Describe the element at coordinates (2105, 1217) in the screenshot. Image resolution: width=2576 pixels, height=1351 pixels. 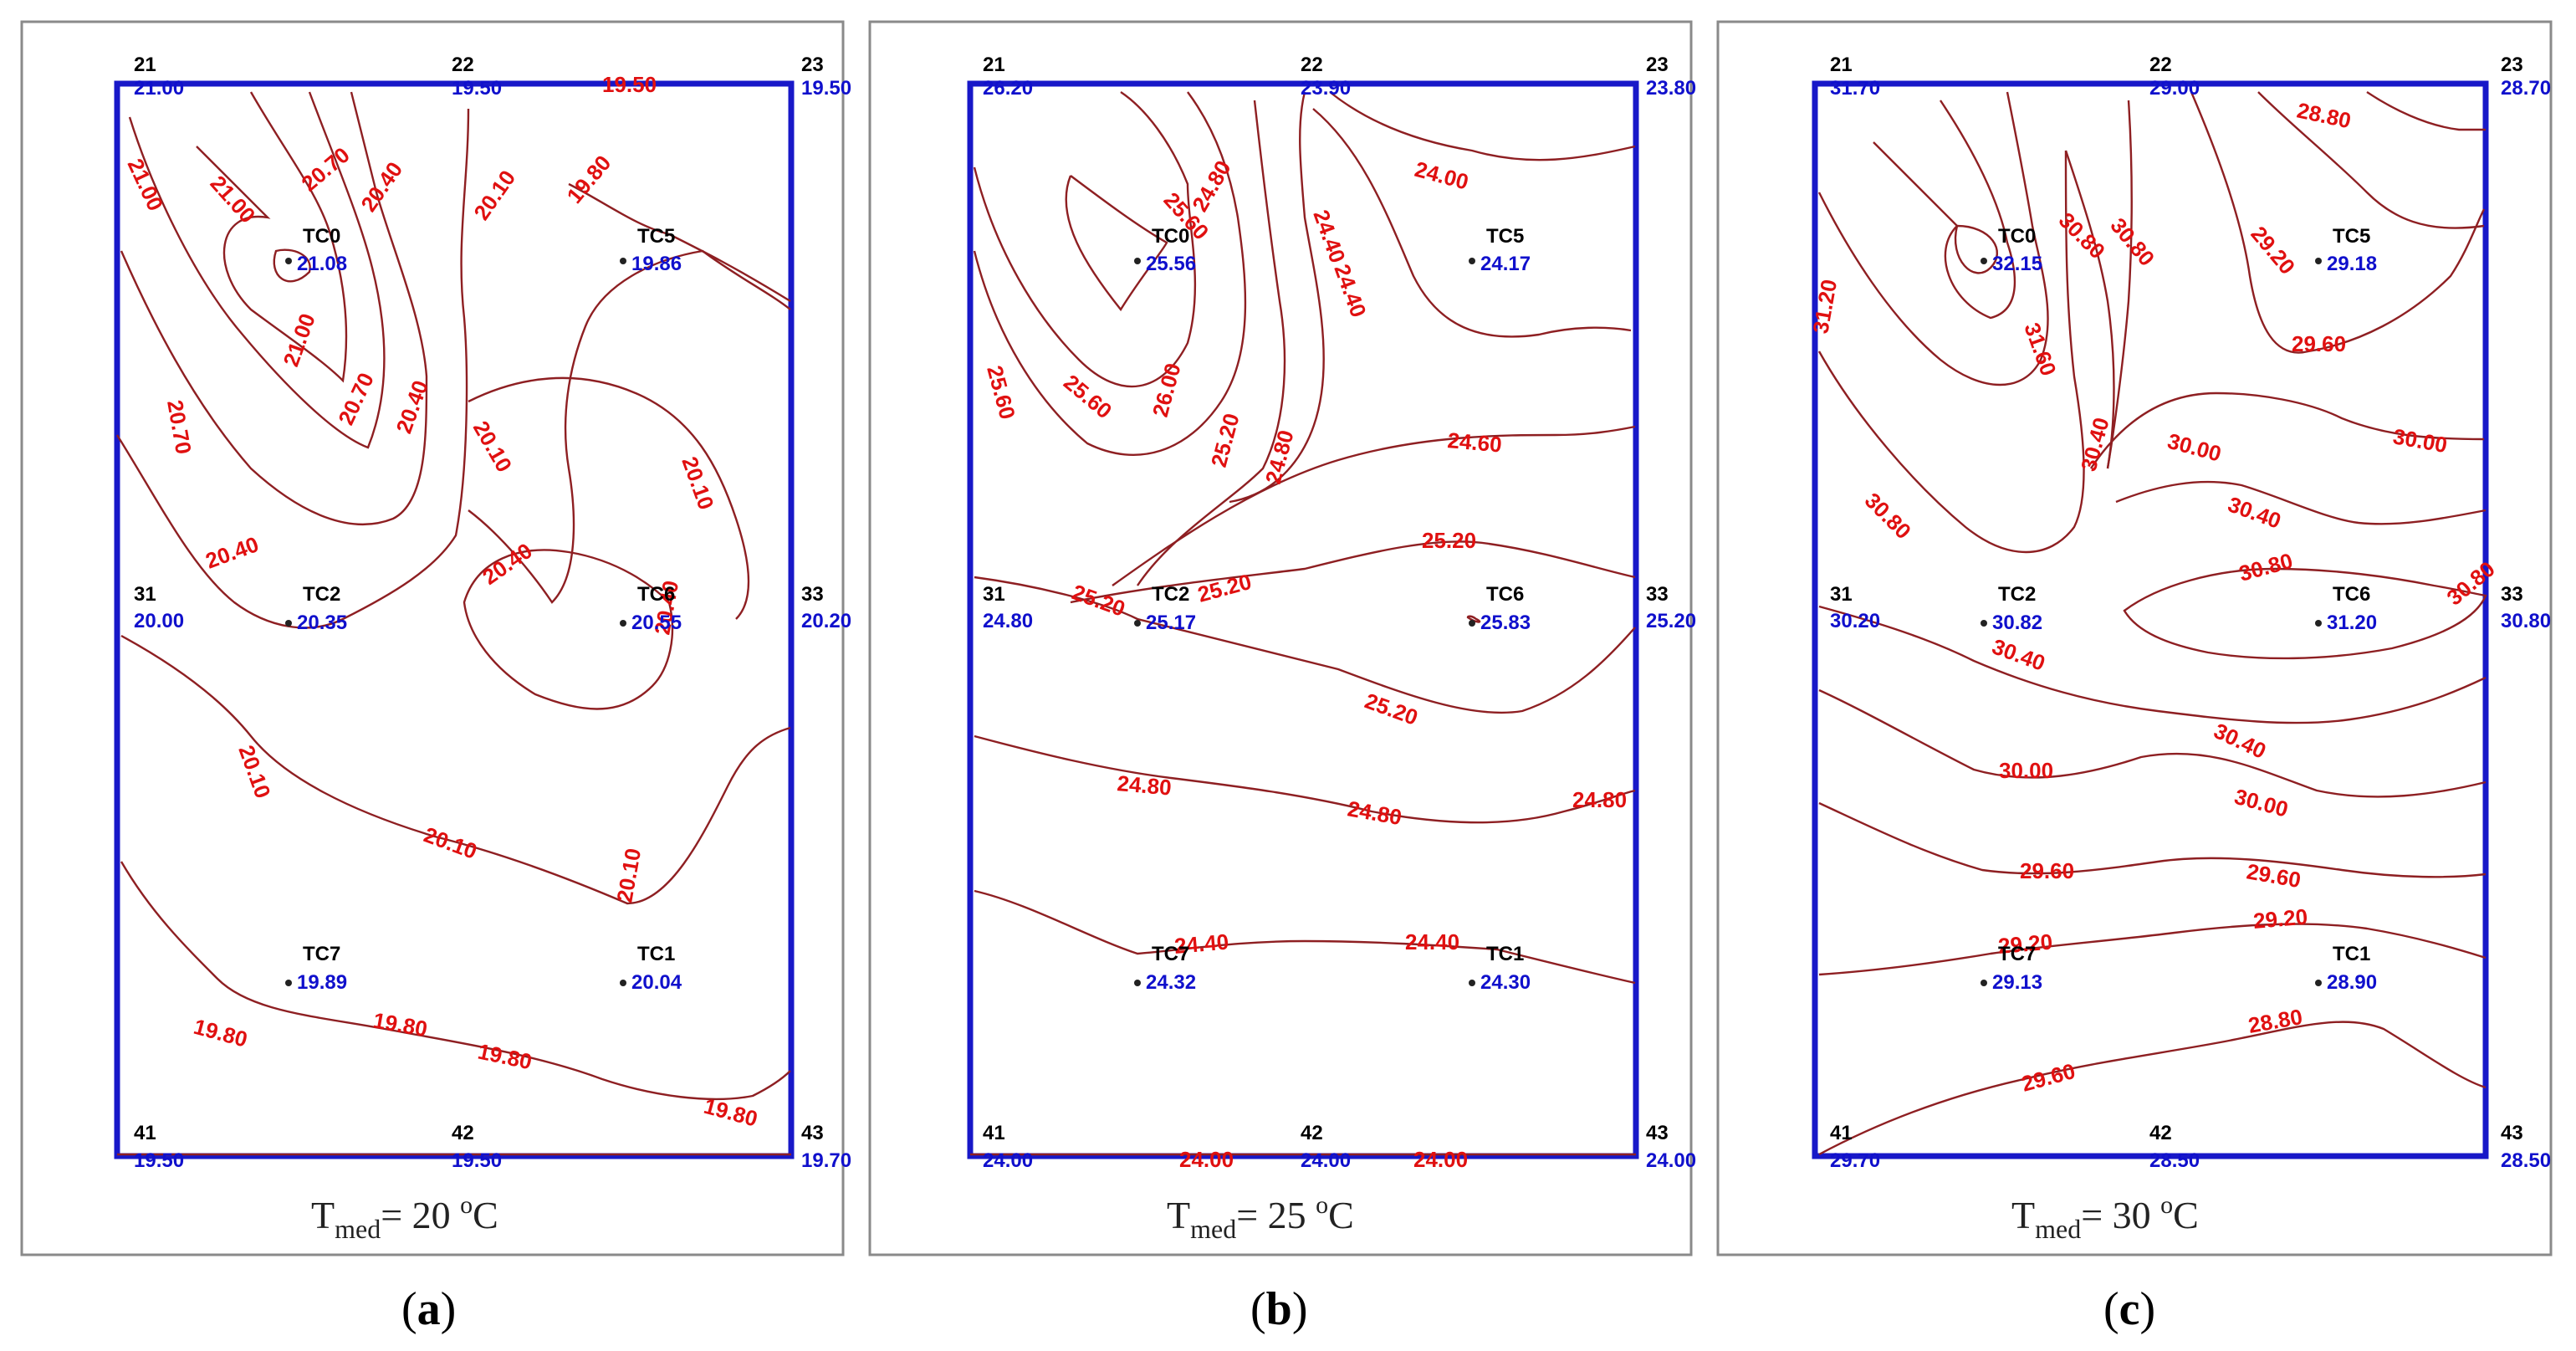
I see `panel-c-caption: Tmed= 30 oC` at that location.